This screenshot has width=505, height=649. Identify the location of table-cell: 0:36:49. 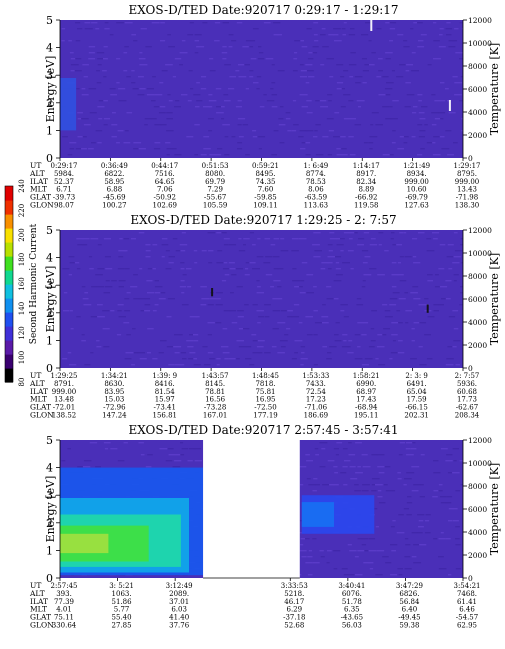
(114, 166).